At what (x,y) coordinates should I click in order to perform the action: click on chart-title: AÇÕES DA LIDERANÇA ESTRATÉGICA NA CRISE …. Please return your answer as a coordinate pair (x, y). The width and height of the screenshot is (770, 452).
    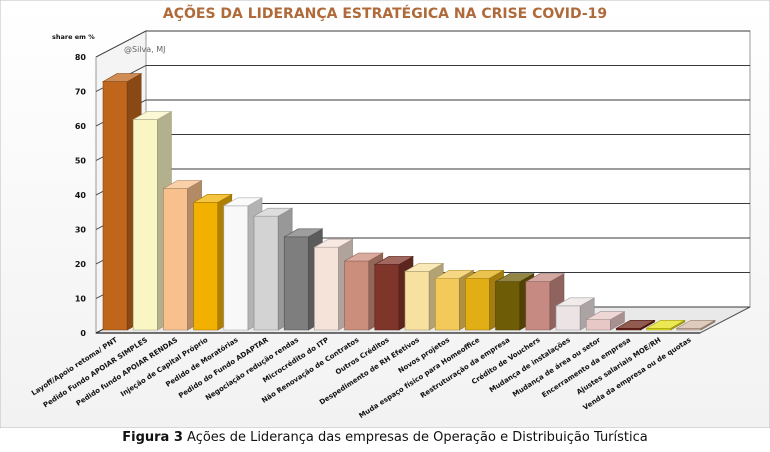
    Looking at the image, I should click on (385, 13).